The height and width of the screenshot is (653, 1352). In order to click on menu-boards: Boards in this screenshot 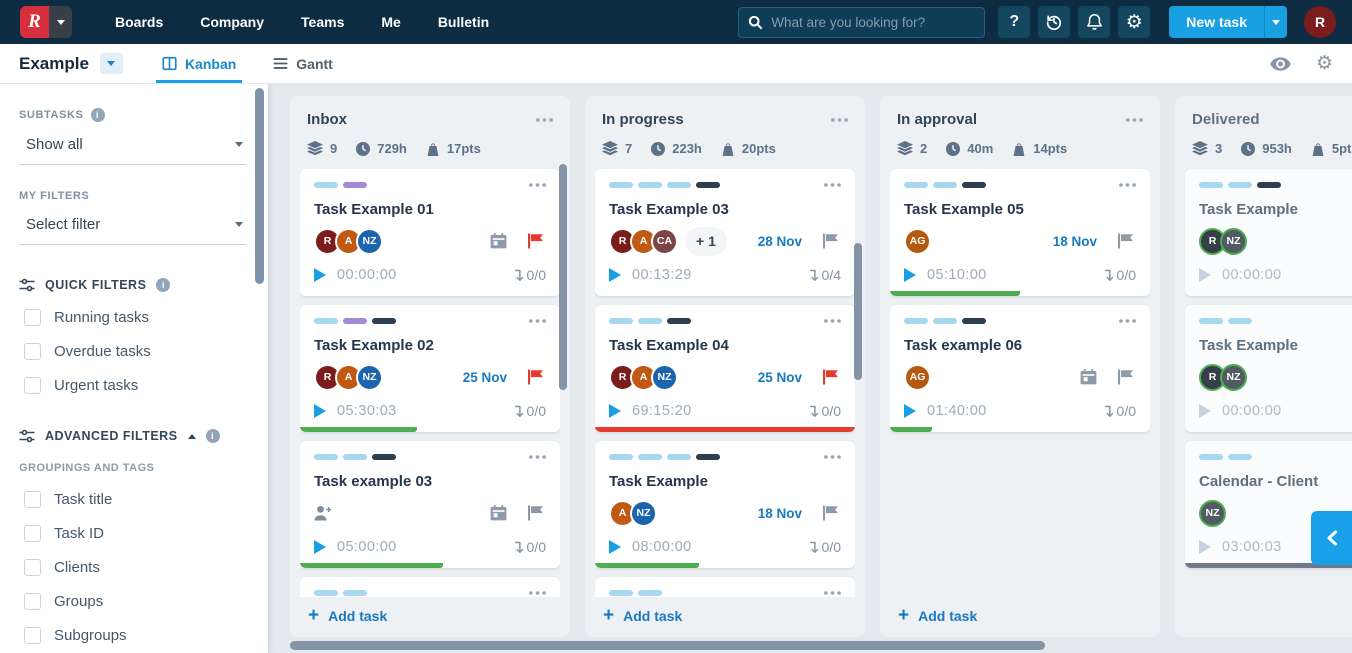, I will do `click(139, 22)`.